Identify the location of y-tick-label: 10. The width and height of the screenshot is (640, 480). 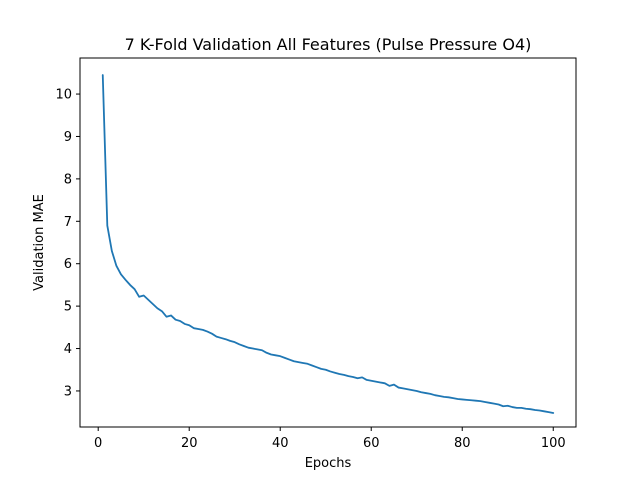
(63, 95).